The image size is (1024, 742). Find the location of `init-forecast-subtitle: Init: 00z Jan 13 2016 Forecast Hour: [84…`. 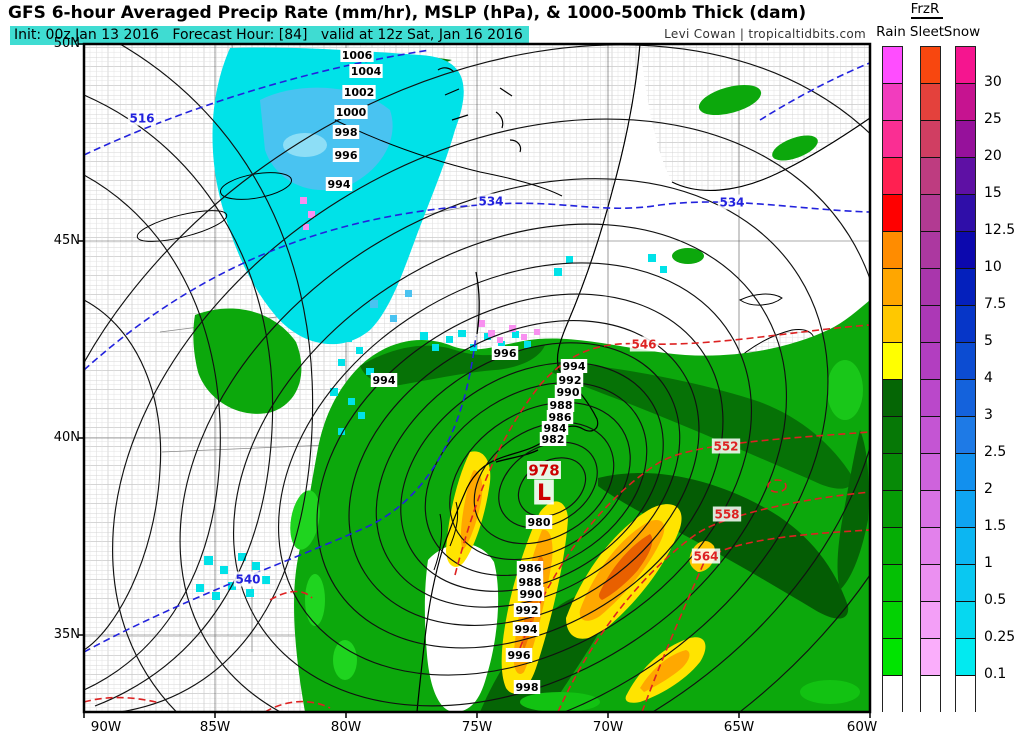

init-forecast-subtitle: Init: 00z Jan 13 2016 Forecast Hour: [84… is located at coordinates (269, 35).